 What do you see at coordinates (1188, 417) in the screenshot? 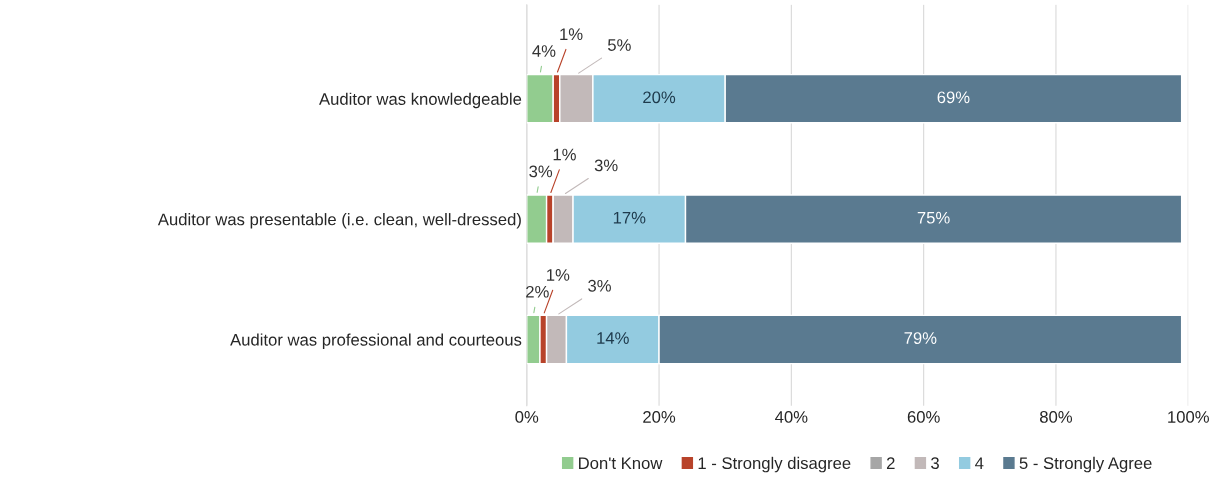
I see `x-tick-label: 100%` at bounding box center [1188, 417].